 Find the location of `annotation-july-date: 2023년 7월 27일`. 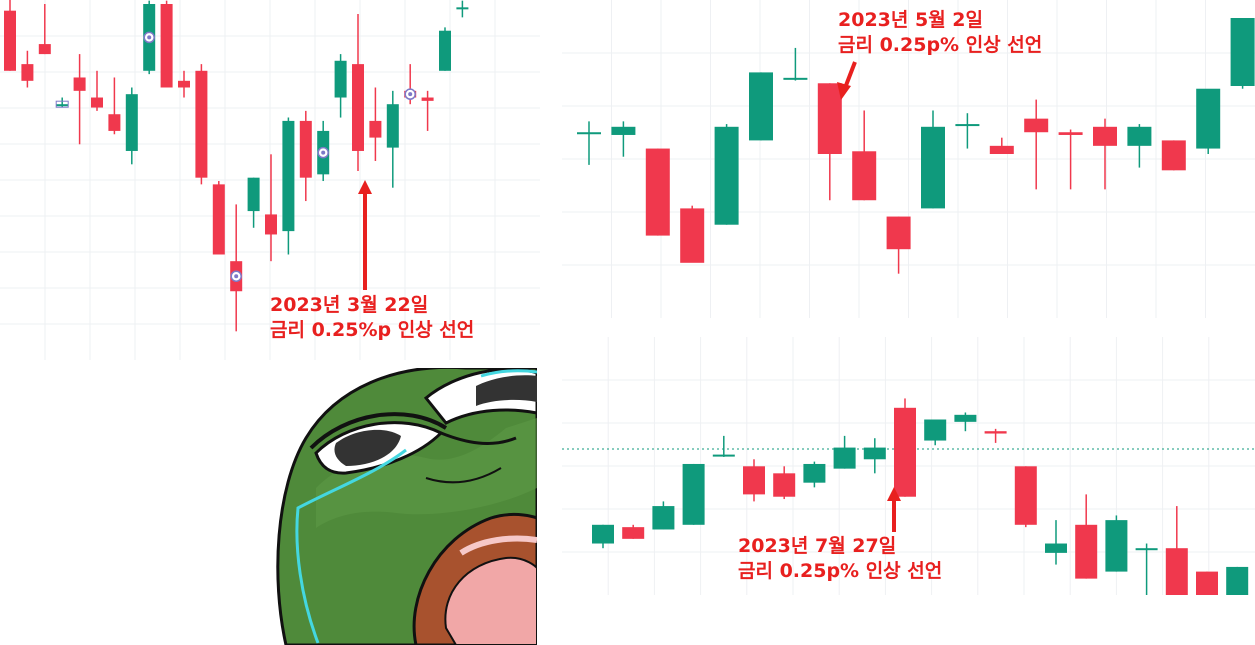

annotation-july-date: 2023년 7월 27일 is located at coordinates (817, 546).